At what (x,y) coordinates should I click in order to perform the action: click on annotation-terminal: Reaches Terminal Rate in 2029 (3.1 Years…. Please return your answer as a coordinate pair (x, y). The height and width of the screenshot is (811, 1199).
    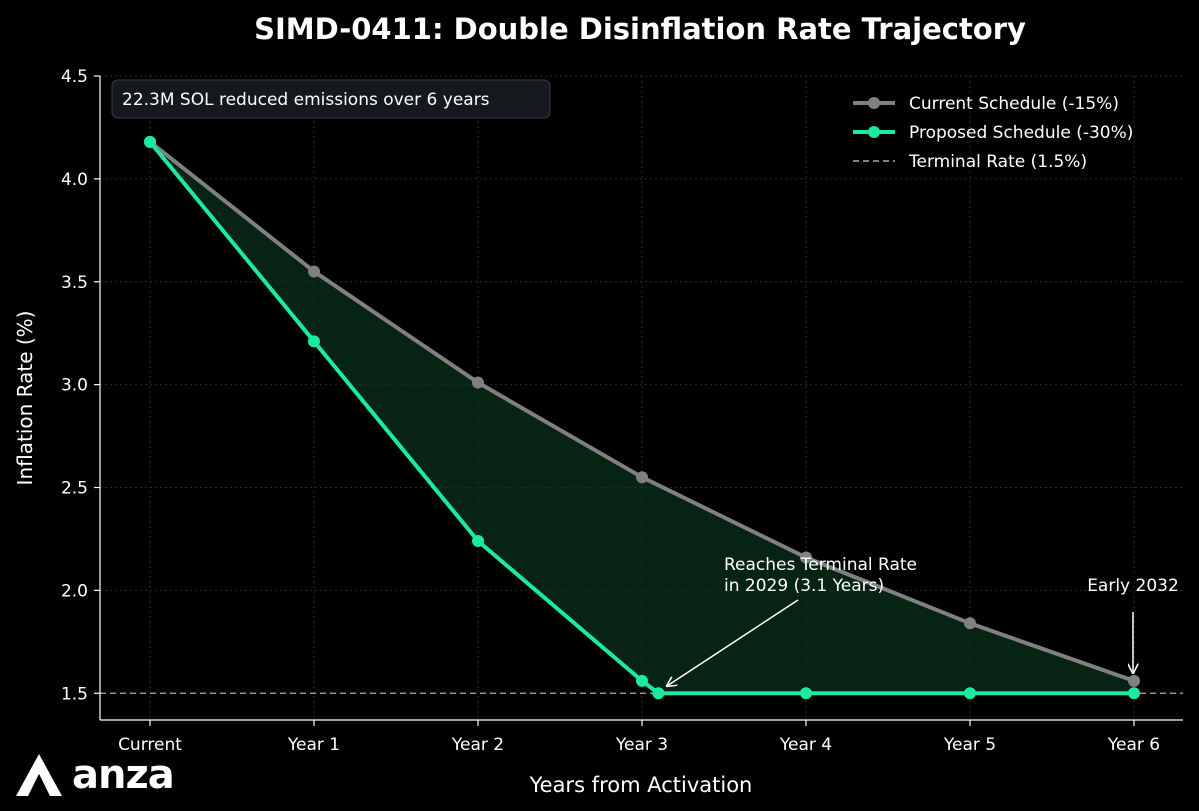
    Looking at the image, I should click on (792, 620).